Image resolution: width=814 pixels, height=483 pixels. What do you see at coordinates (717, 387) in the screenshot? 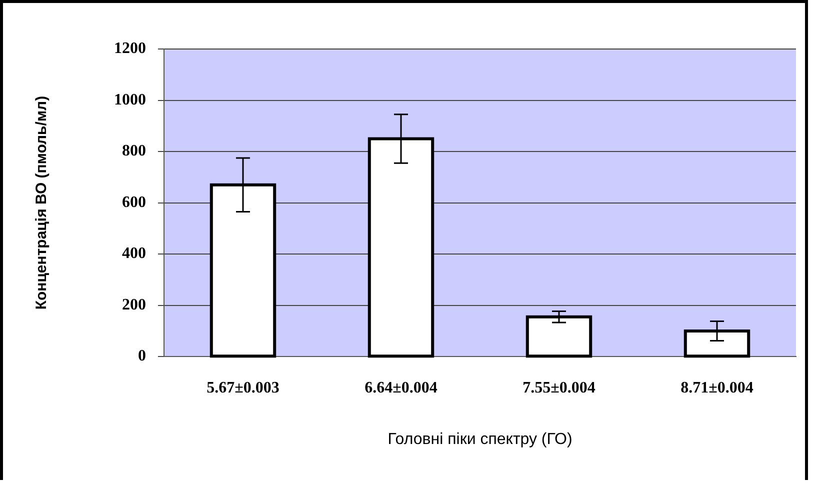
I see `x-tick-label: 8.71±0.004` at bounding box center [717, 387].